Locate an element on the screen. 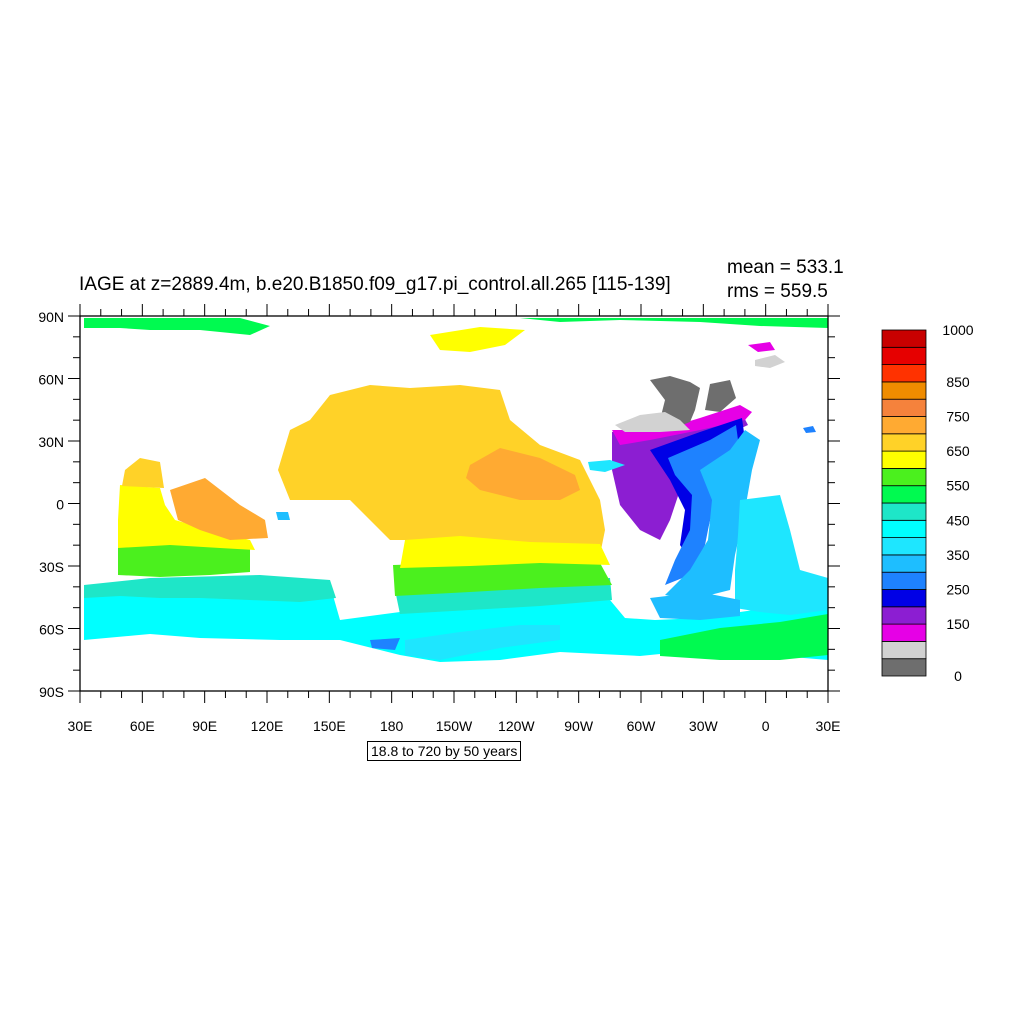 The width and height of the screenshot is (1024, 1024). colorbar-label: 250 is located at coordinates (958, 590).